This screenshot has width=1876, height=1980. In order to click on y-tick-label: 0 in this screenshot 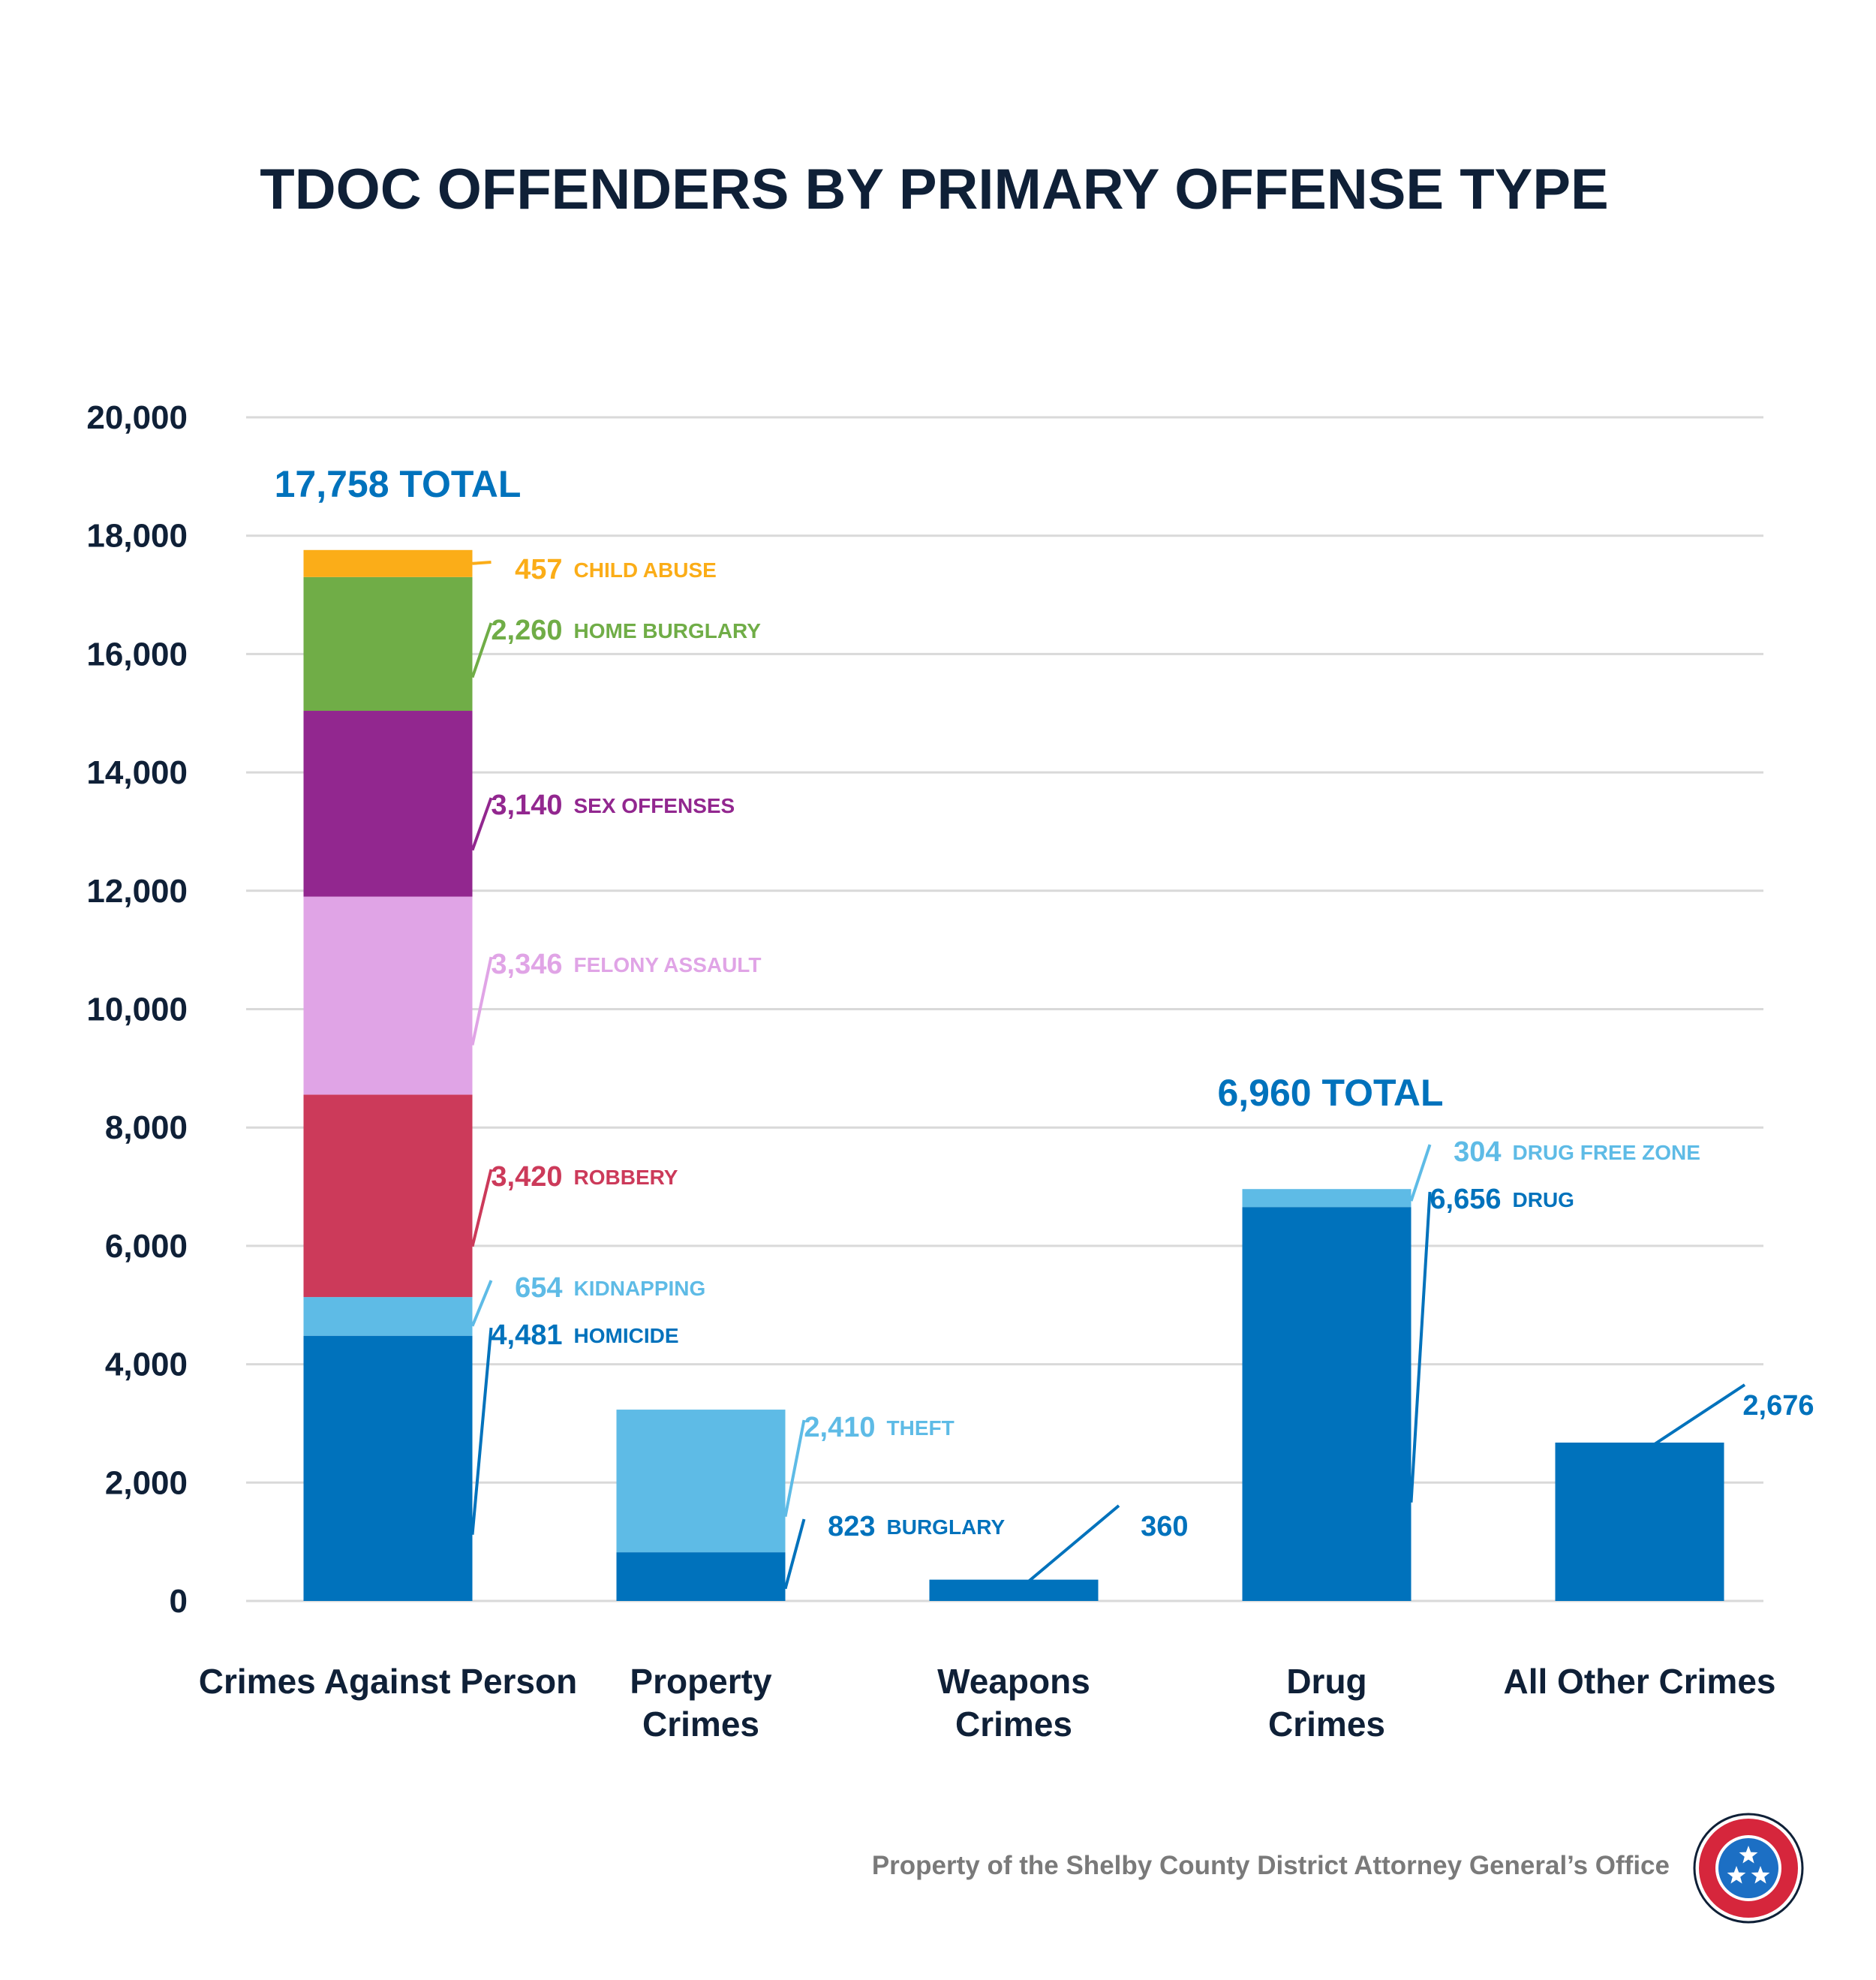, I will do `click(179, 1601)`.